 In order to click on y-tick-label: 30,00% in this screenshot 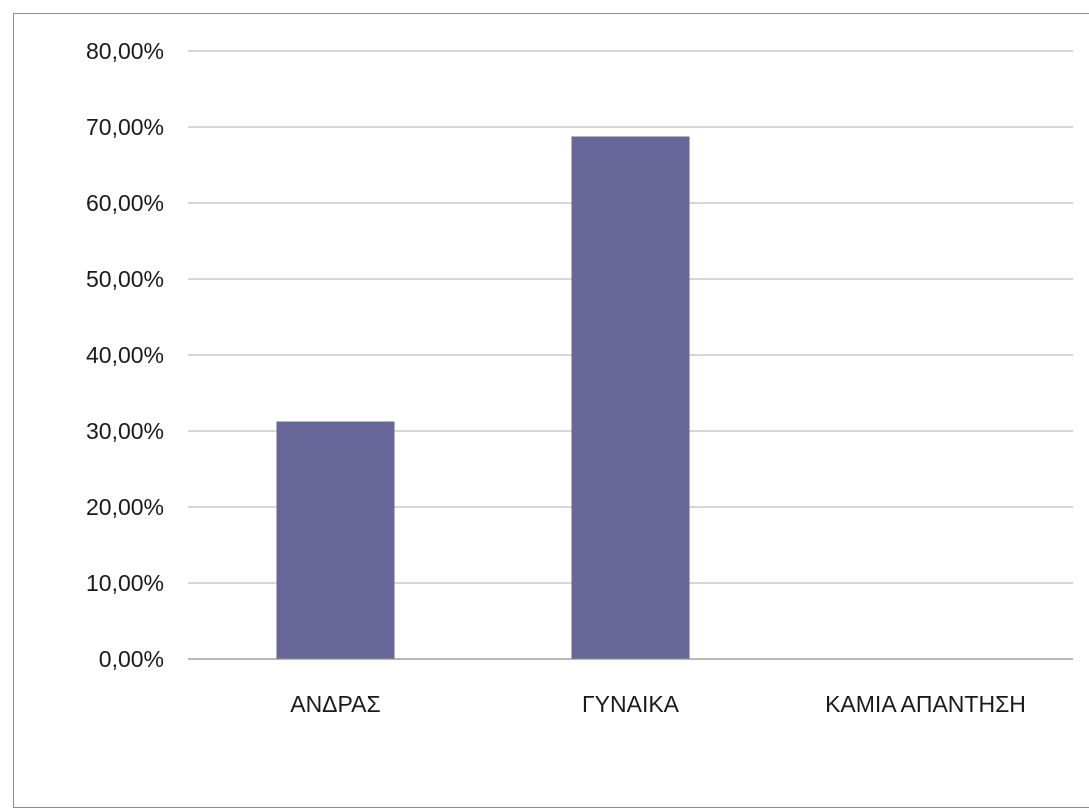, I will do `click(125, 431)`.